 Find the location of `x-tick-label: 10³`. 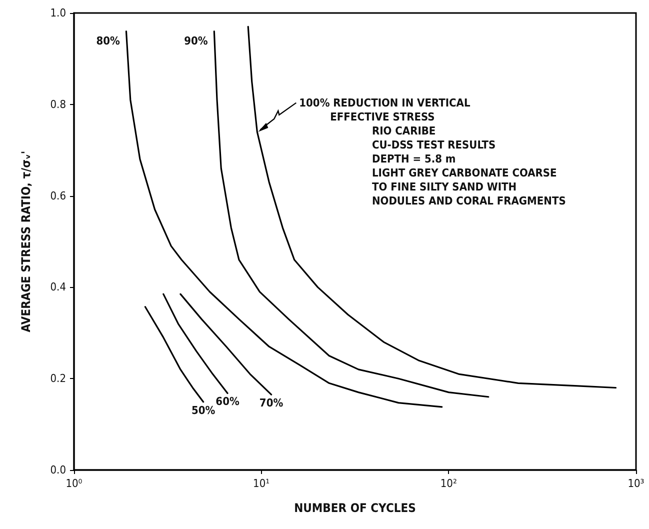

x-tick-label: 10³ is located at coordinates (636, 483).